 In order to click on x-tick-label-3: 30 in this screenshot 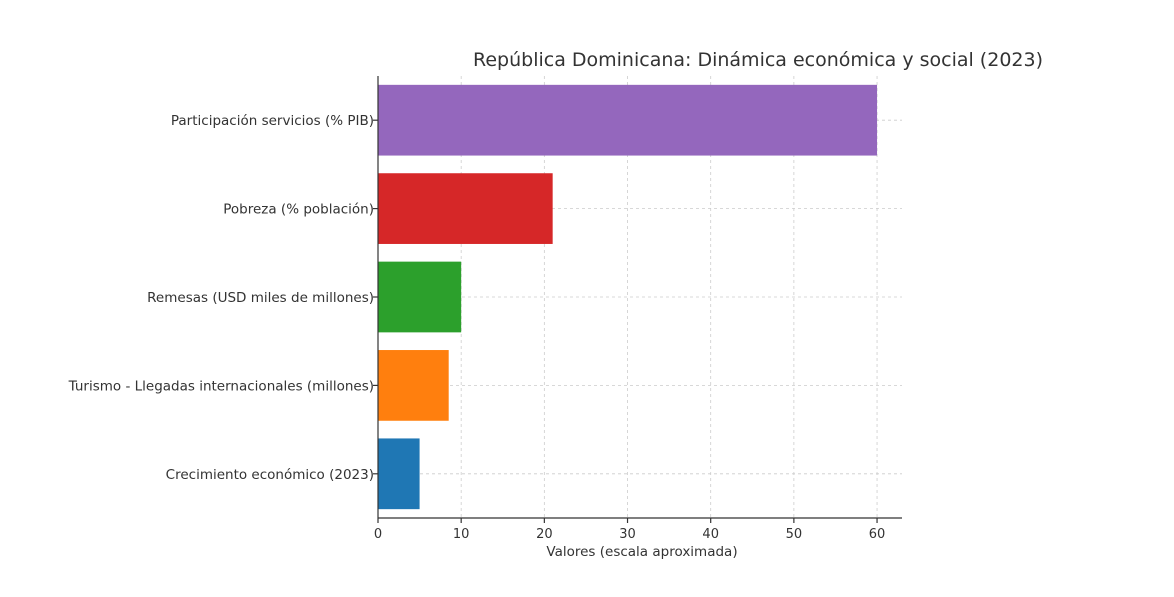, I will do `click(627, 534)`.